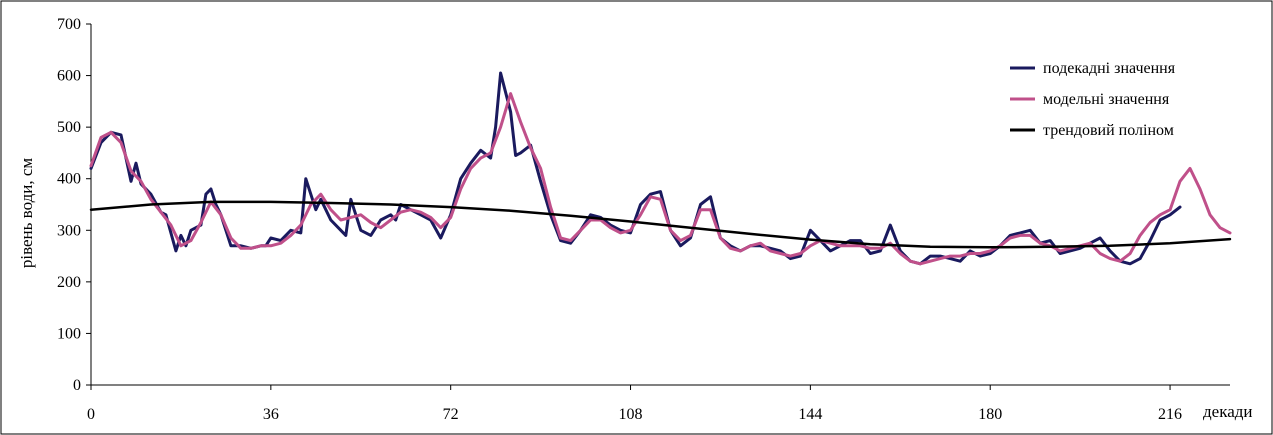  What do you see at coordinates (1106, 99) in the screenshot?
I see `legend-label: модельні значення` at bounding box center [1106, 99].